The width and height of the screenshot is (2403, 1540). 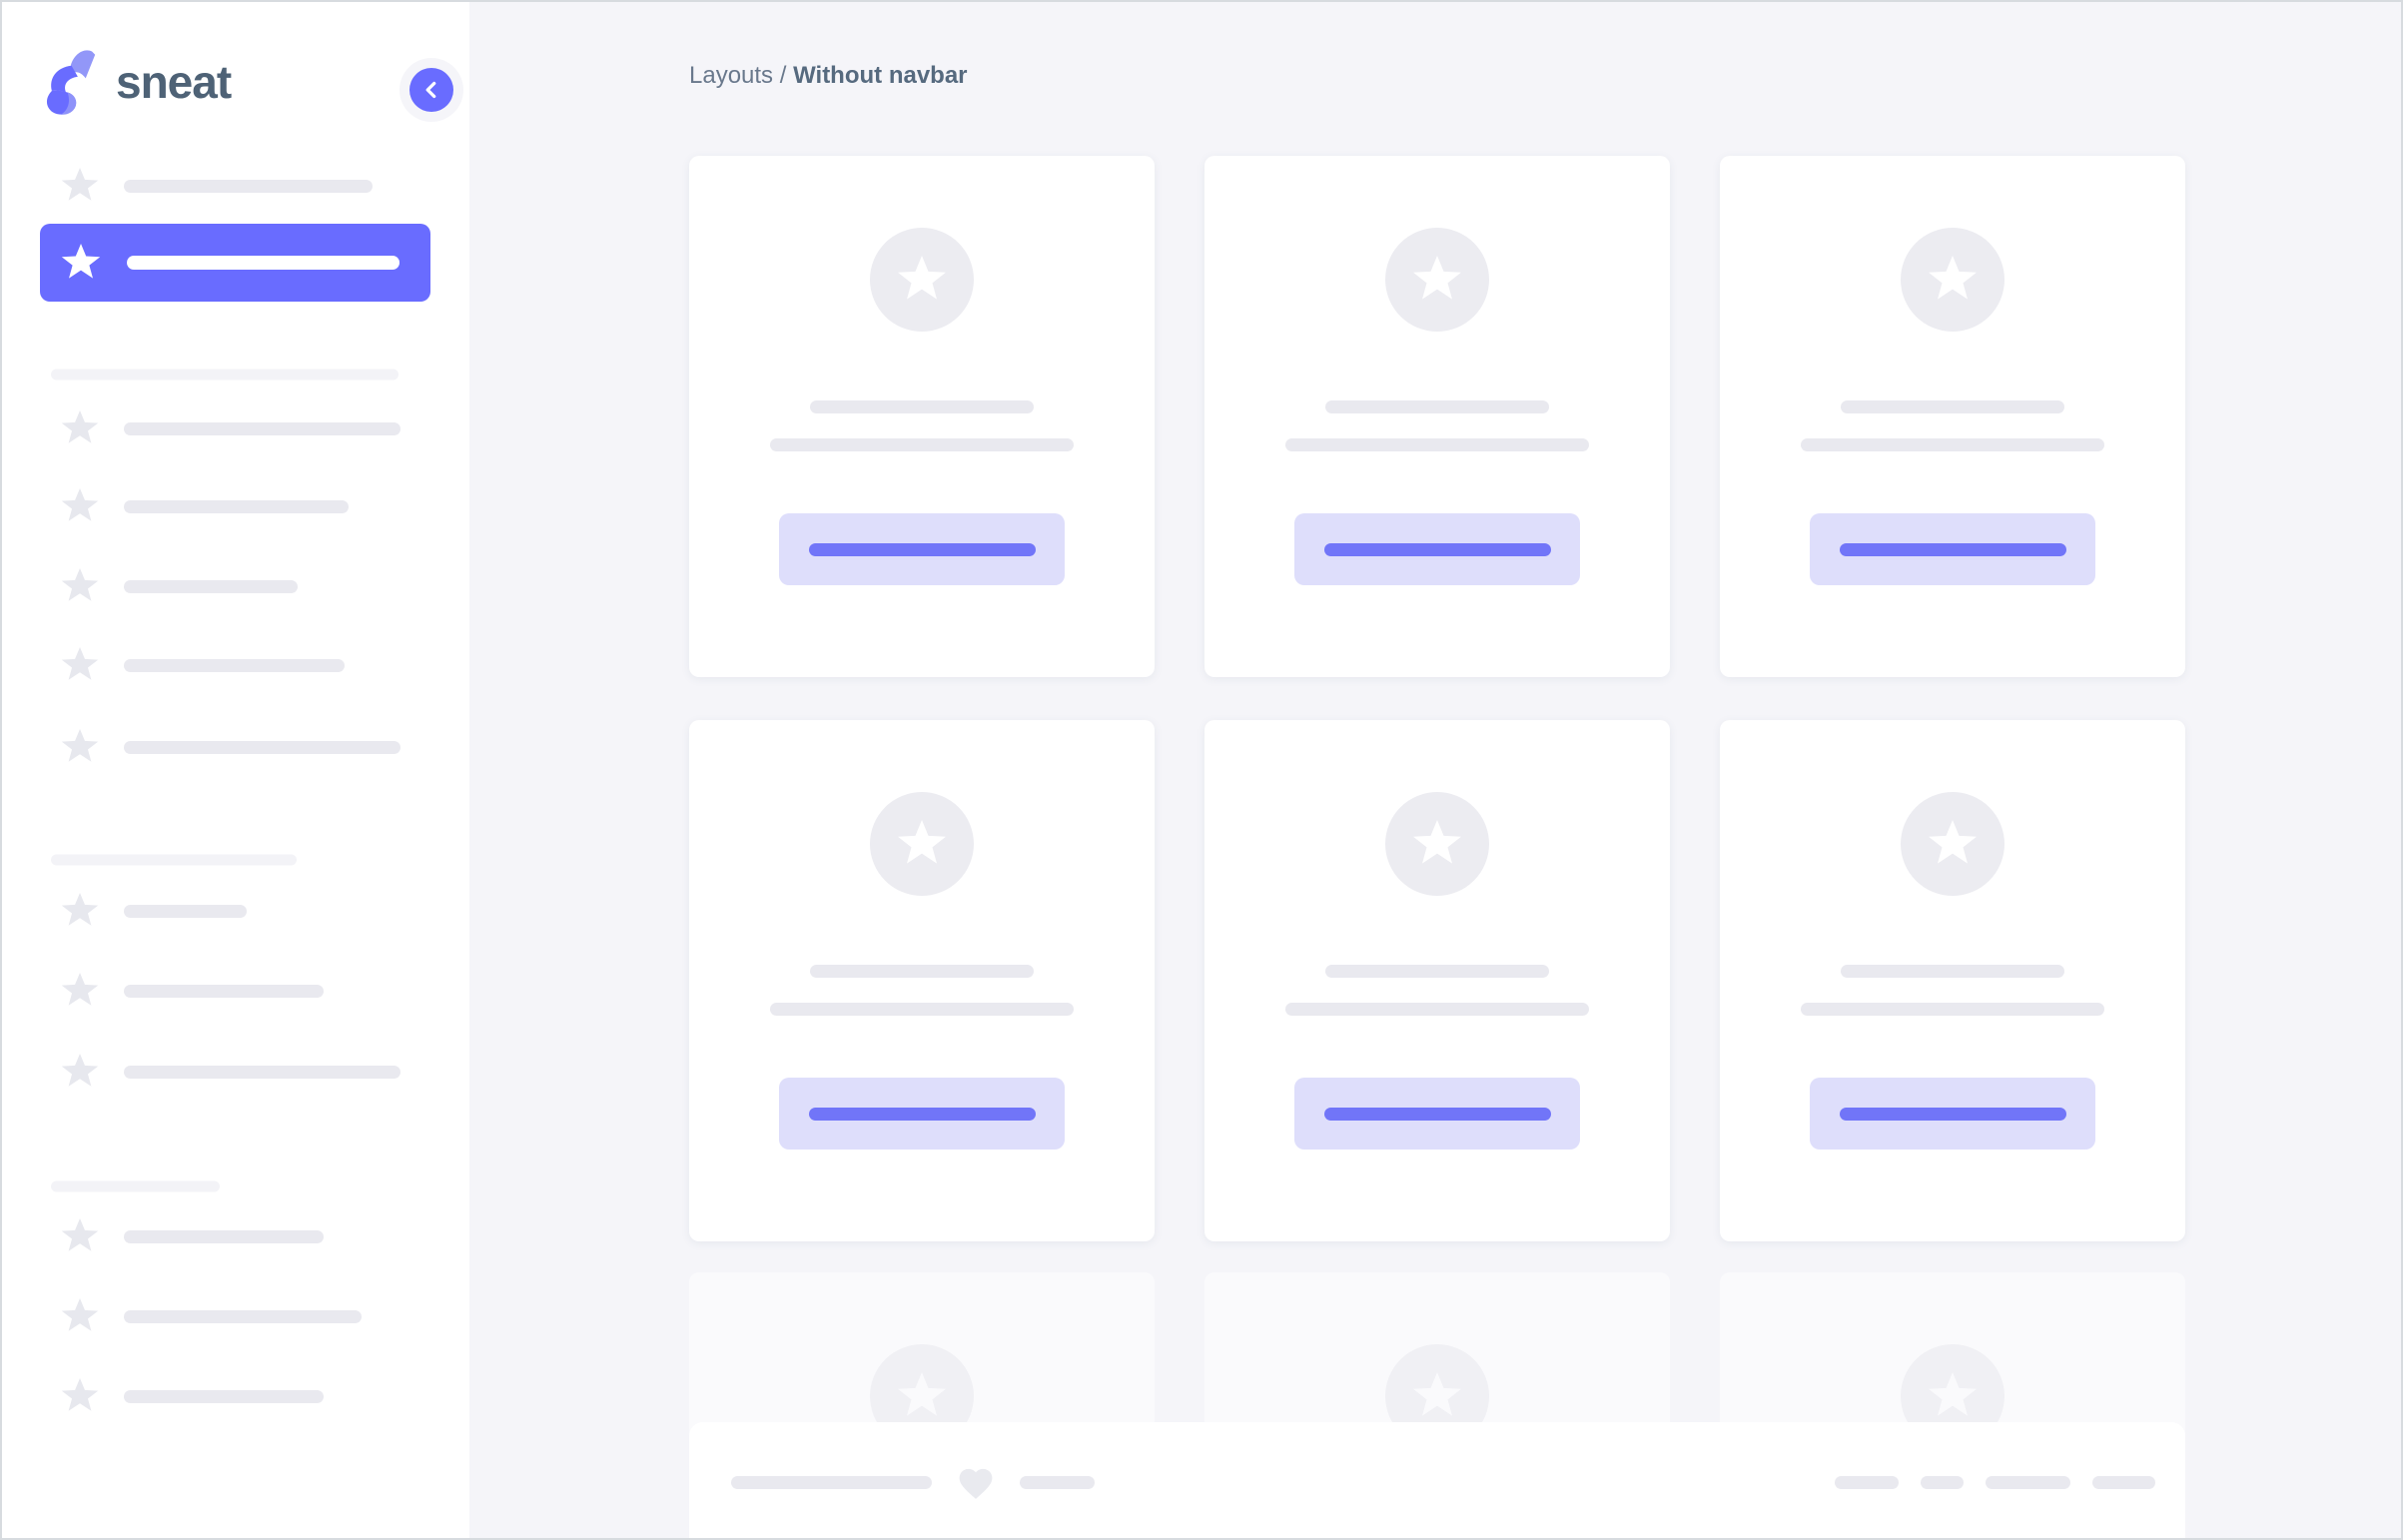 What do you see at coordinates (1984, 1482) in the screenshot?
I see `footer-right-cluster` at bounding box center [1984, 1482].